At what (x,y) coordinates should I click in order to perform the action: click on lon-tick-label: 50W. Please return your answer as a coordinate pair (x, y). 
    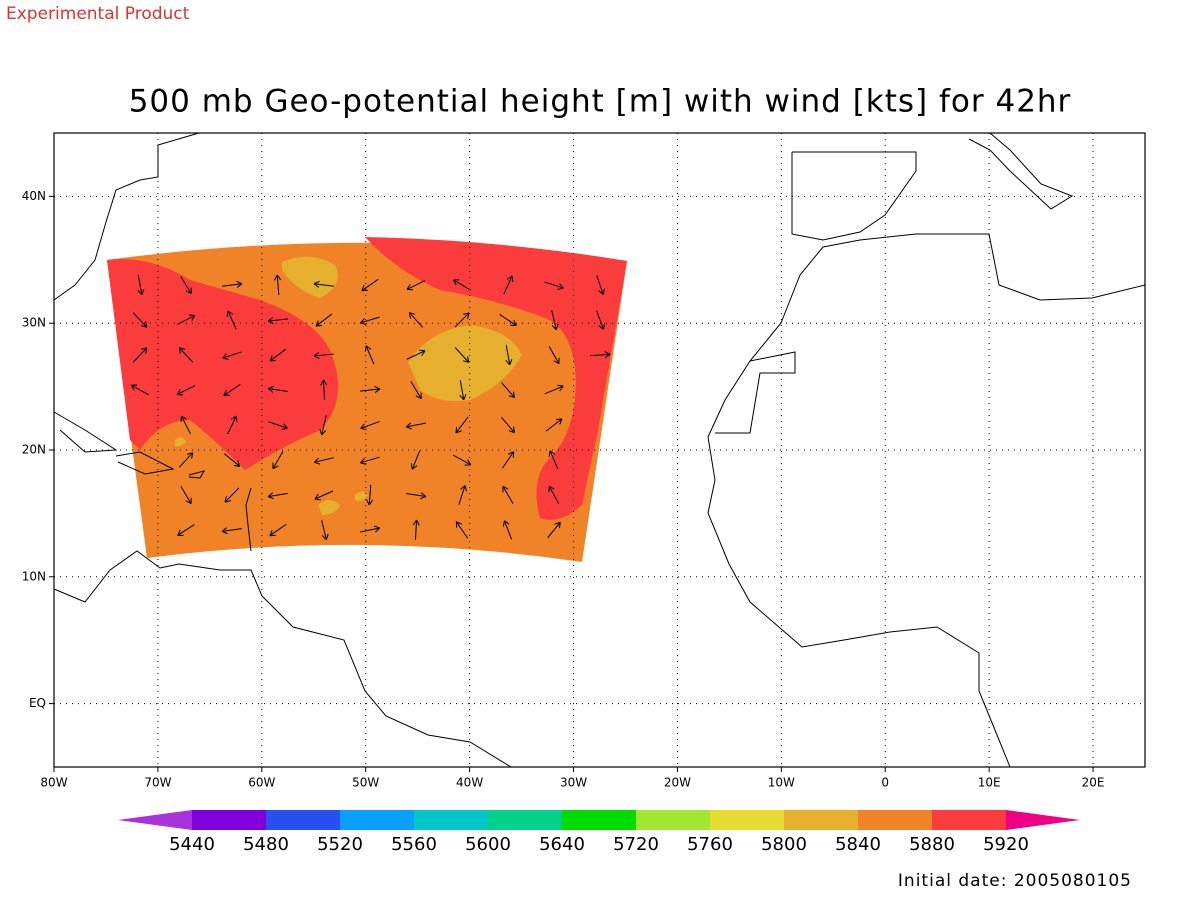
    Looking at the image, I should click on (365, 783).